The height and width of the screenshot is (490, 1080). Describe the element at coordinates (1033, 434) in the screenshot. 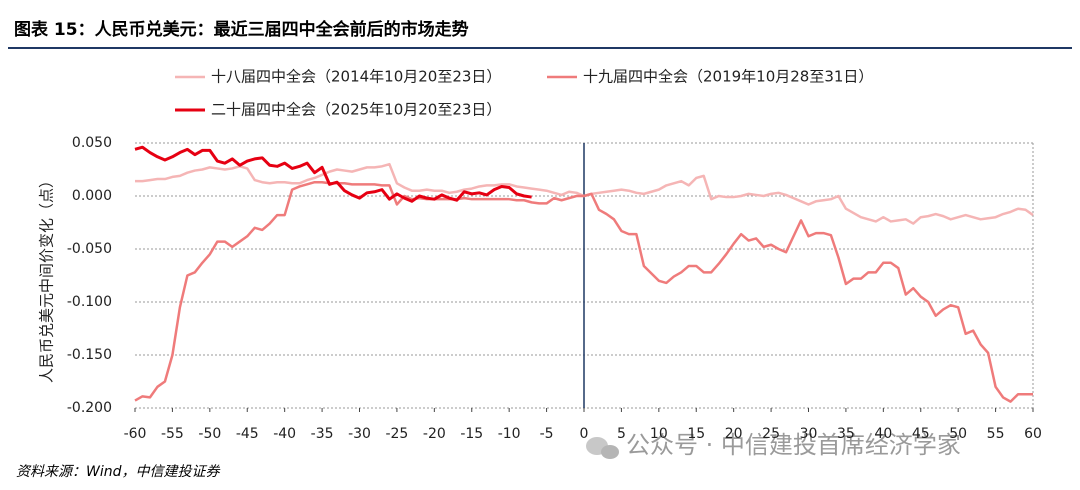

I see `x-tick-label: 60` at that location.